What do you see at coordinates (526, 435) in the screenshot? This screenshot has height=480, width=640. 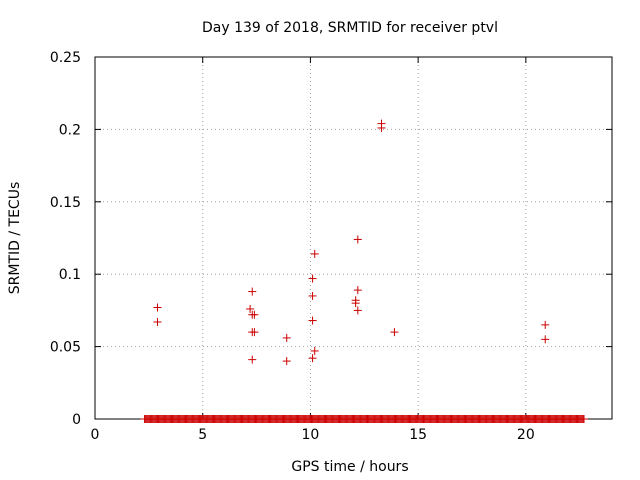 I see `x-tick-label: 20` at bounding box center [526, 435].